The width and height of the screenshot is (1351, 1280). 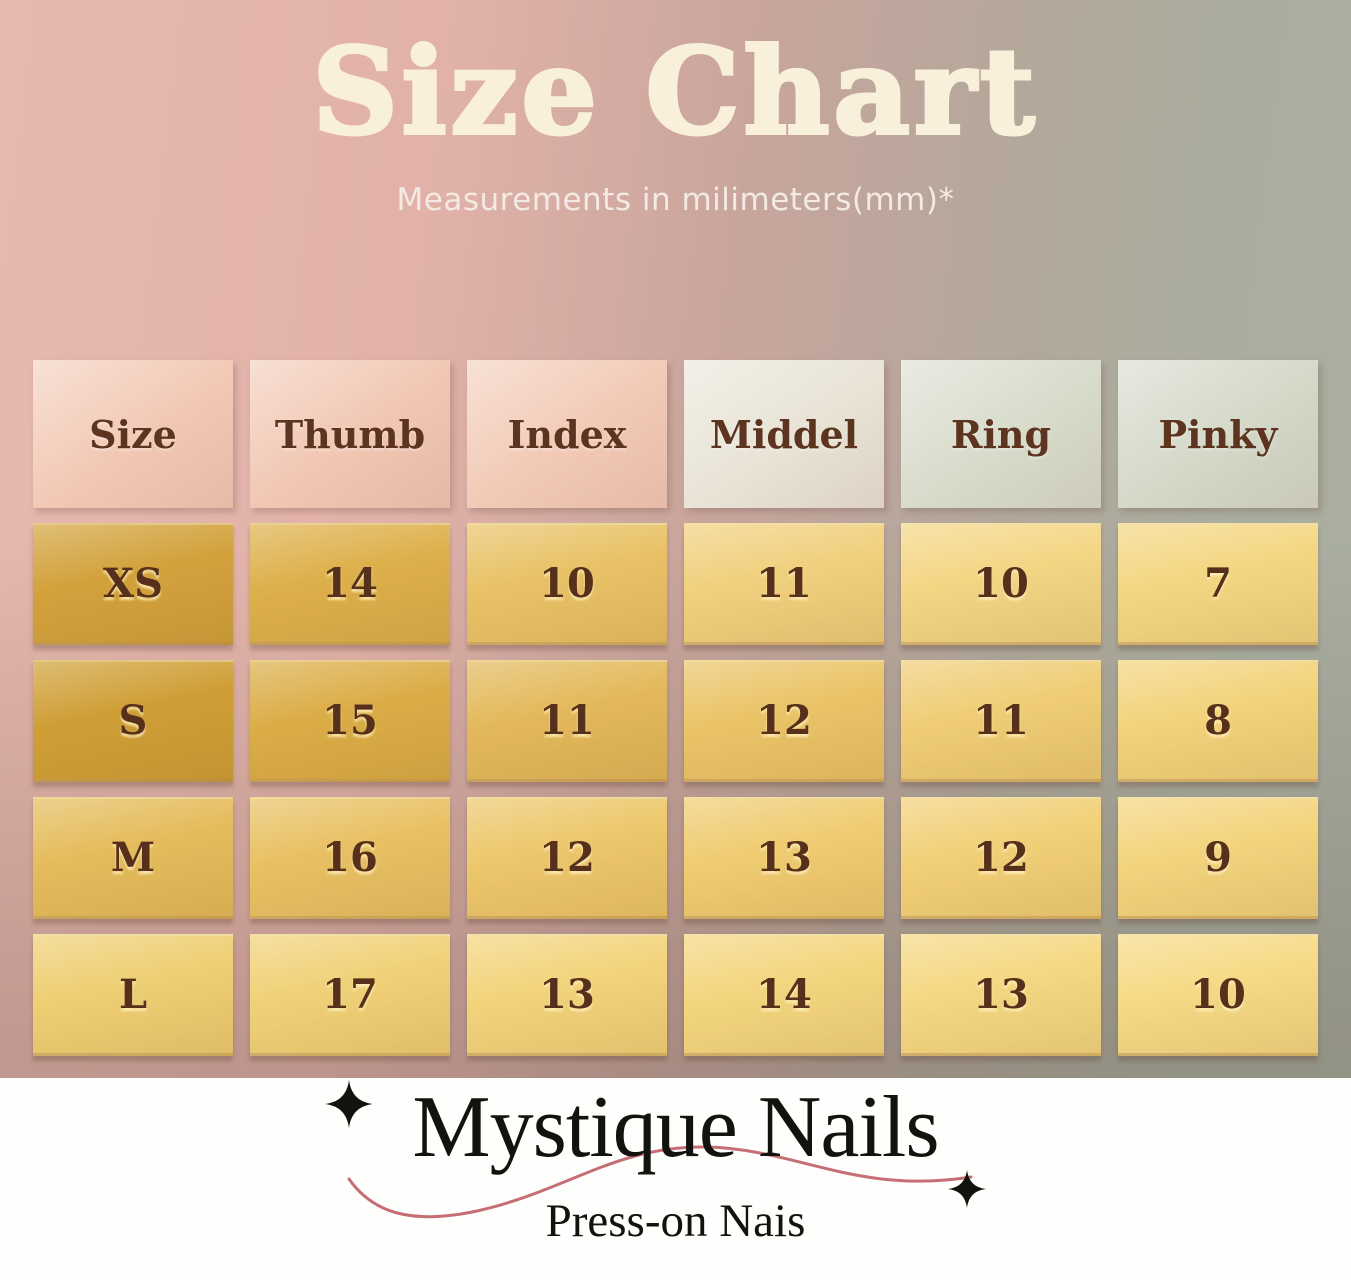 What do you see at coordinates (784, 434) in the screenshot?
I see `col-header-middle: Middel` at bounding box center [784, 434].